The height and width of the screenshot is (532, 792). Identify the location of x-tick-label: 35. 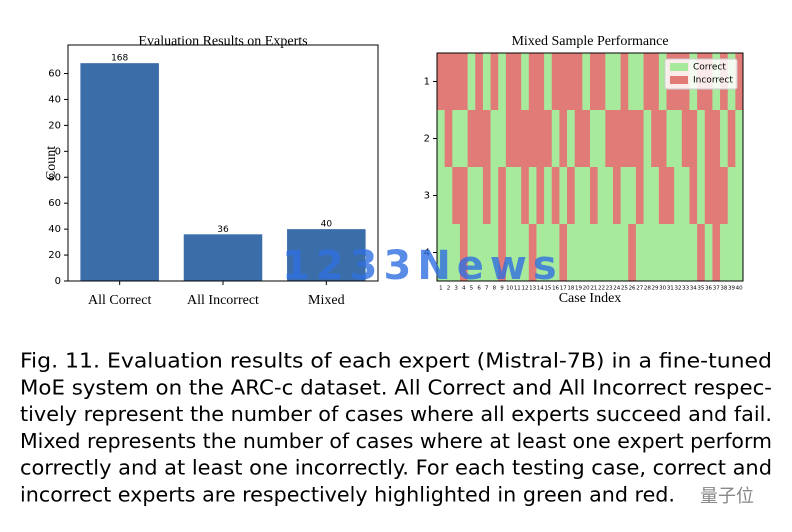
(700, 289).